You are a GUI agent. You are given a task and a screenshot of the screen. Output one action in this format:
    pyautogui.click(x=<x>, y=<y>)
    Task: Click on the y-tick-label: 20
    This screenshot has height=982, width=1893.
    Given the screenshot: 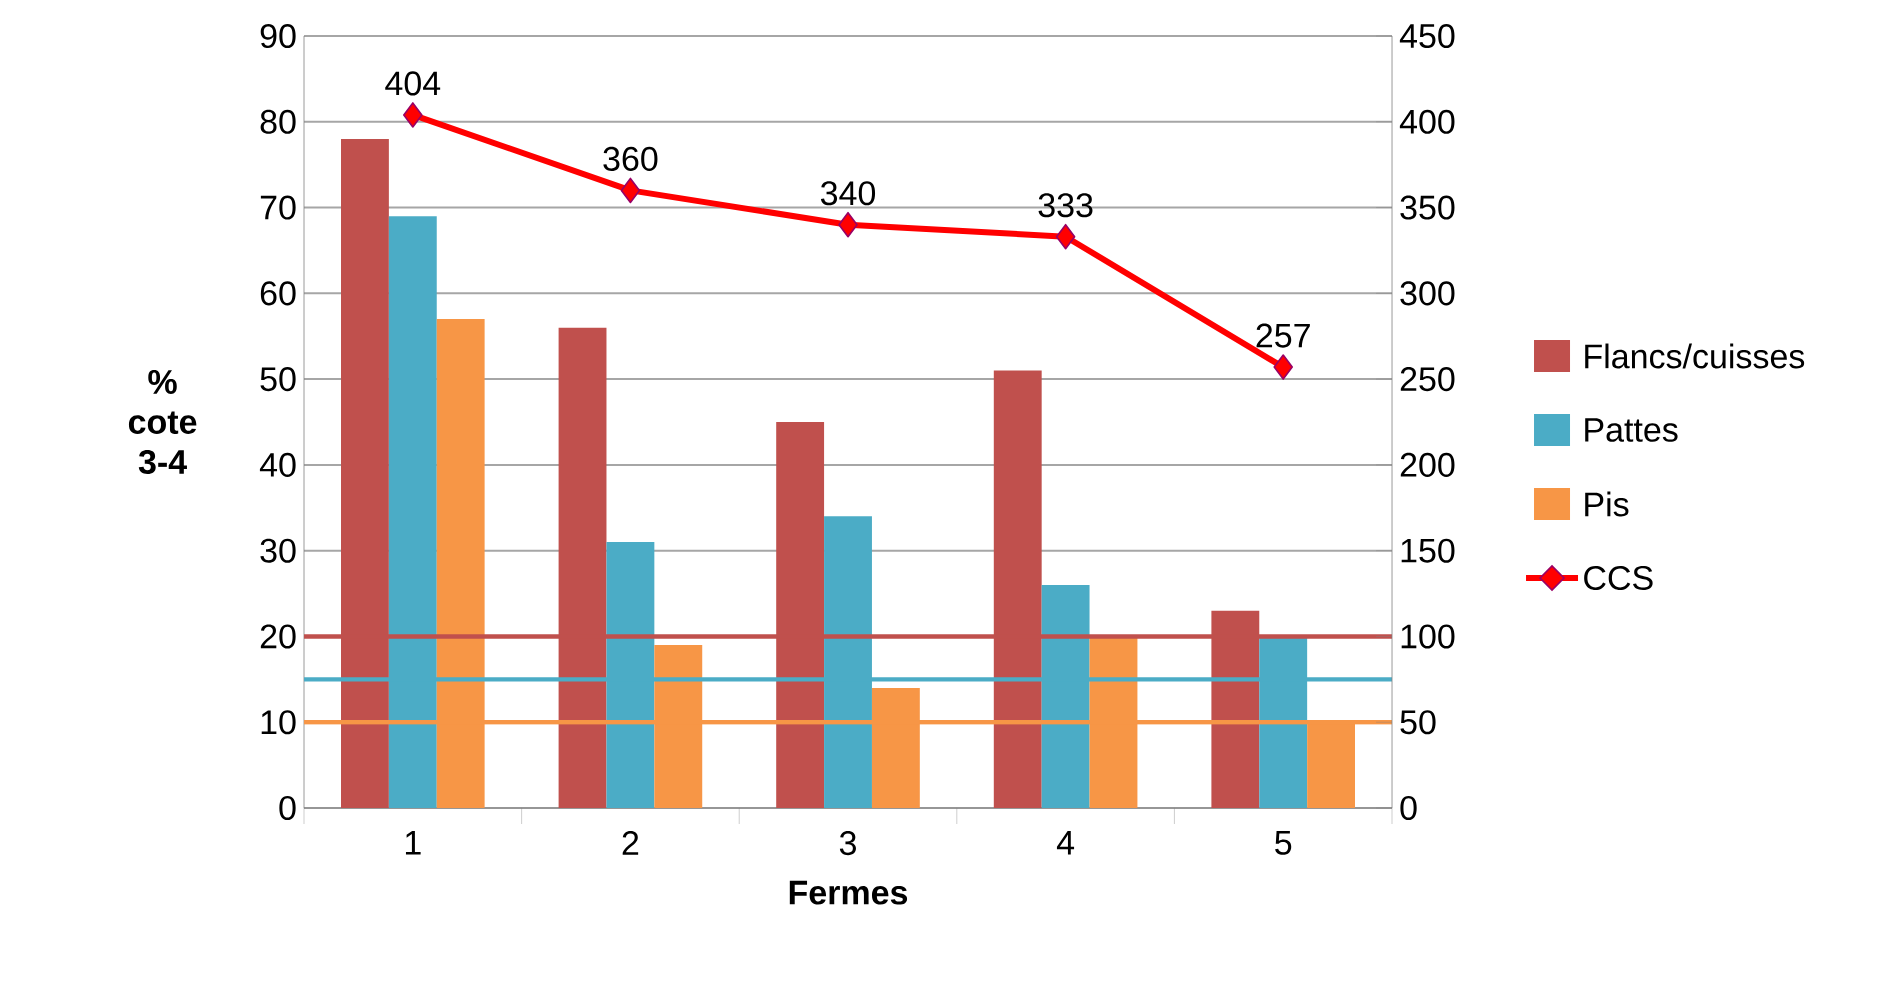 What is the action you would take?
    pyautogui.click(x=278, y=636)
    